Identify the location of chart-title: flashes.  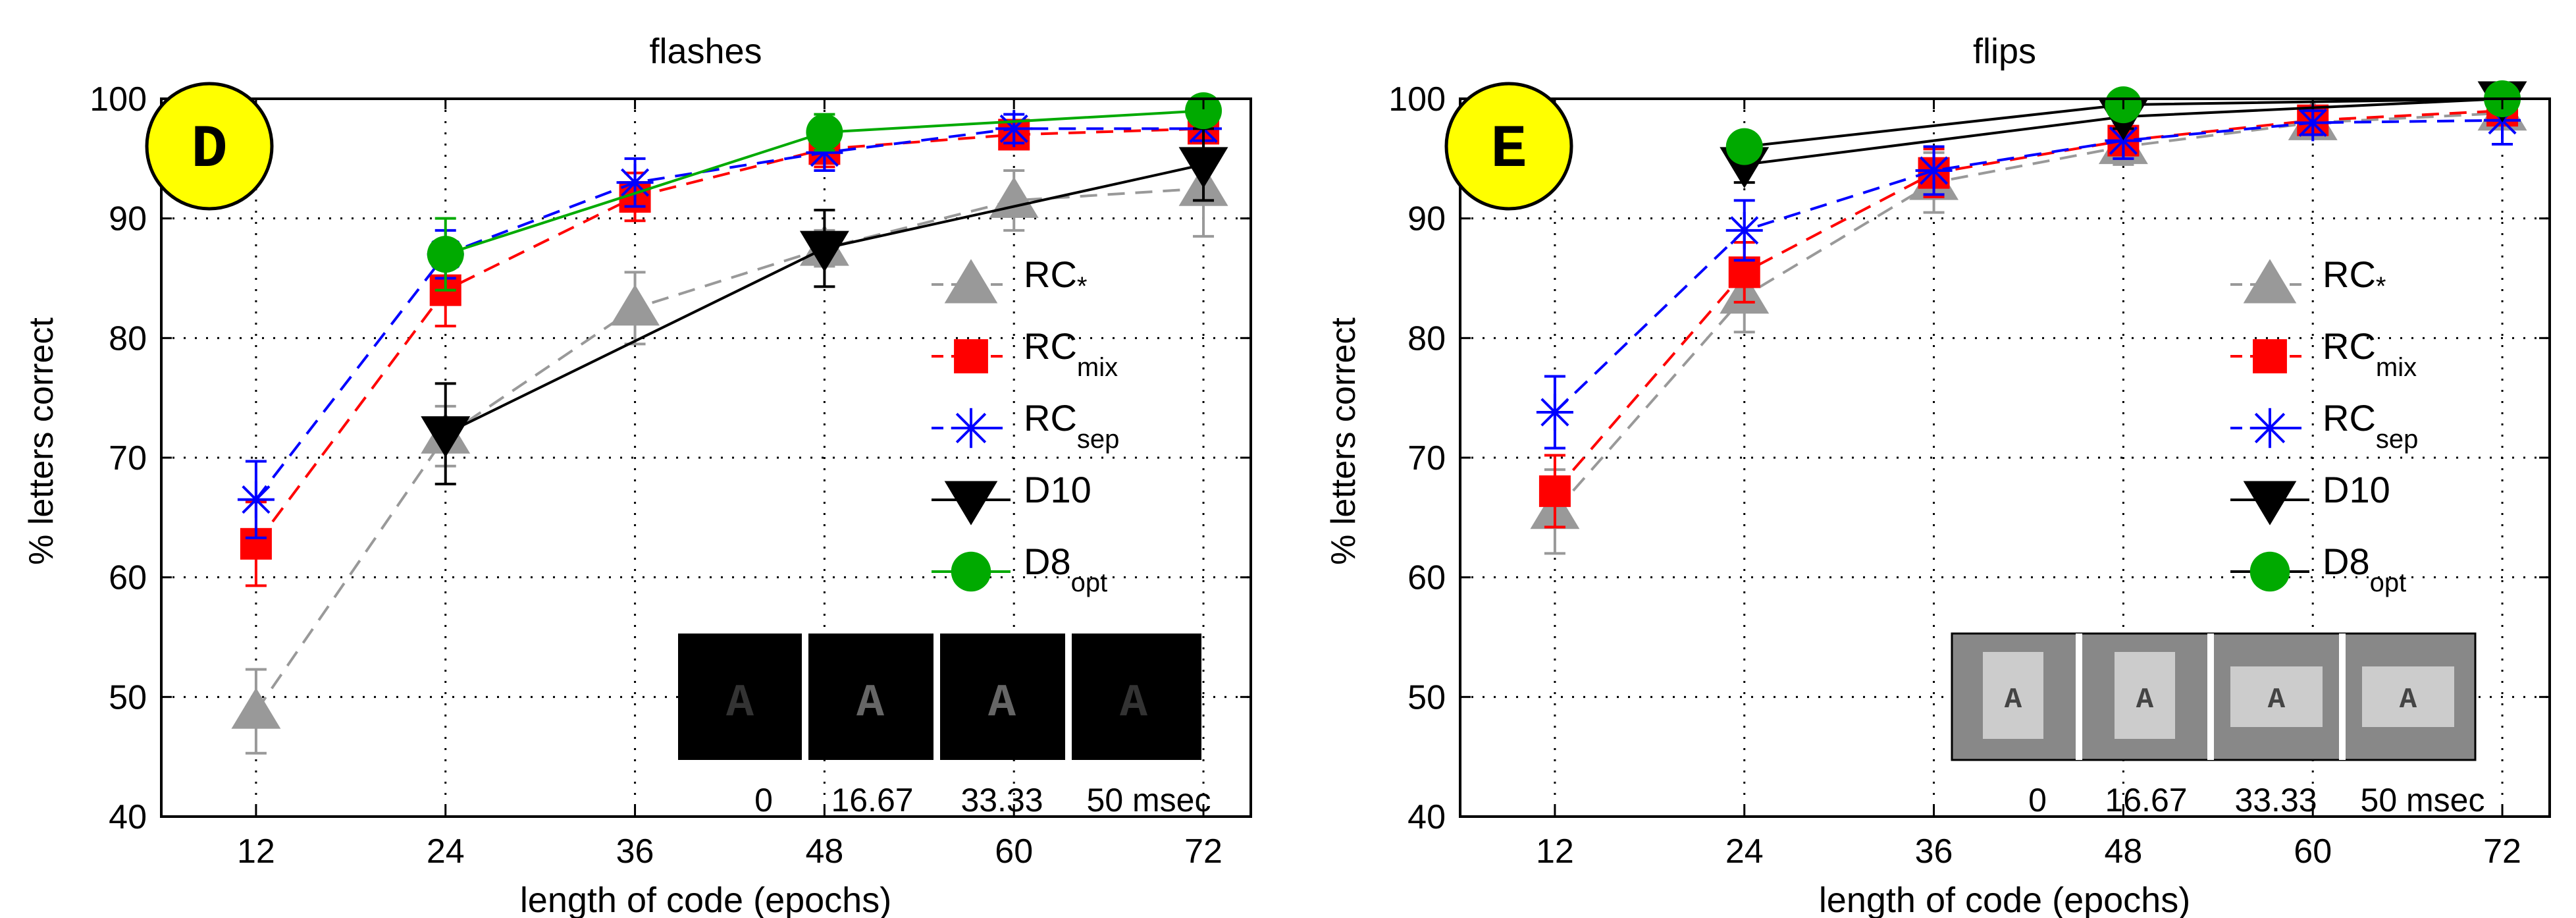
(705, 52).